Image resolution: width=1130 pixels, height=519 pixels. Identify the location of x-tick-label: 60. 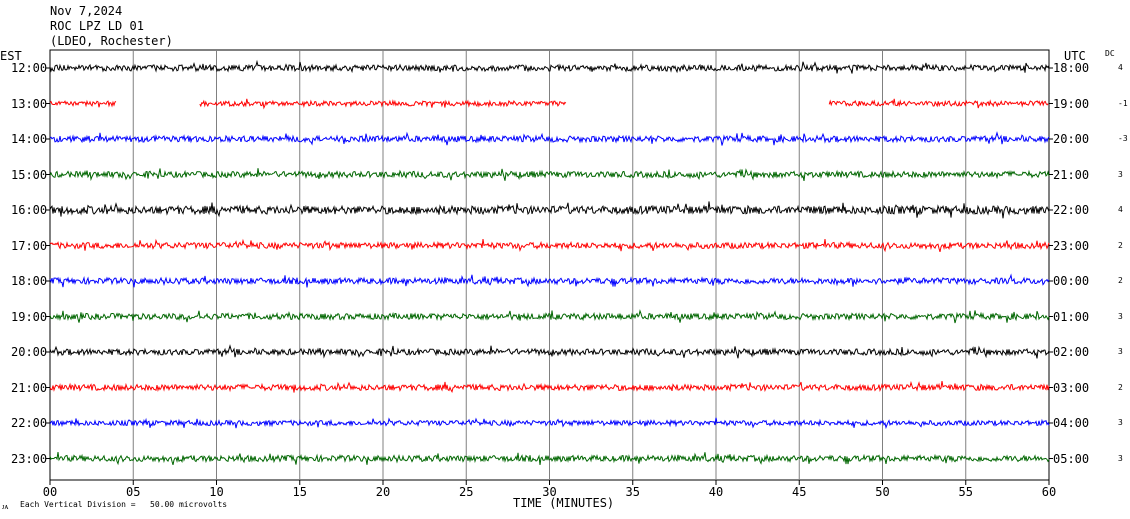
(1049, 492).